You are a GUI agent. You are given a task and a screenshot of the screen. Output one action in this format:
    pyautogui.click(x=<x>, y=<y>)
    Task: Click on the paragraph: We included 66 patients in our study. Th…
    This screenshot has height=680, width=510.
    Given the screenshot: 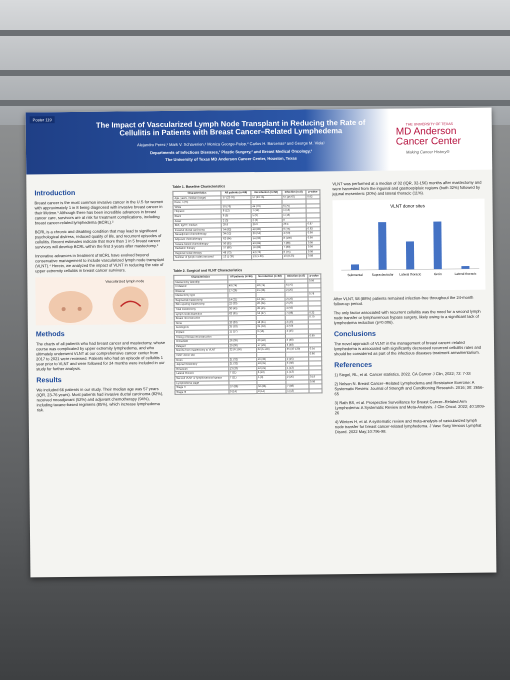 What is the action you would take?
    pyautogui.click(x=100, y=399)
    